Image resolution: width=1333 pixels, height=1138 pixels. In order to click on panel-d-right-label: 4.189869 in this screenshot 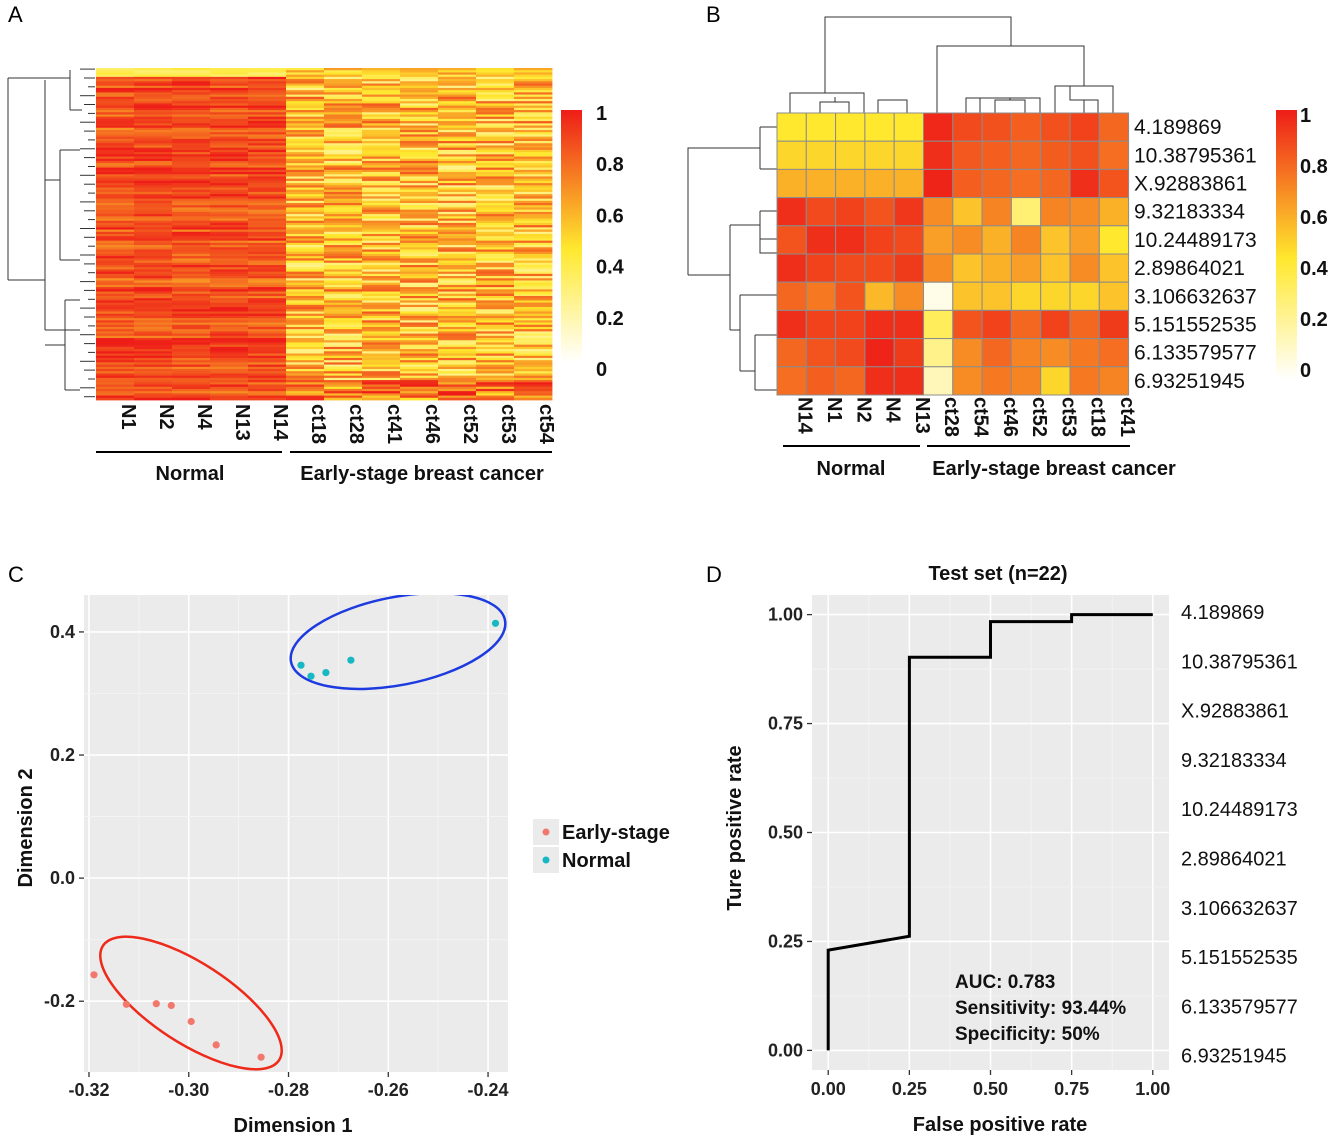, I will do `click(1222, 613)`.